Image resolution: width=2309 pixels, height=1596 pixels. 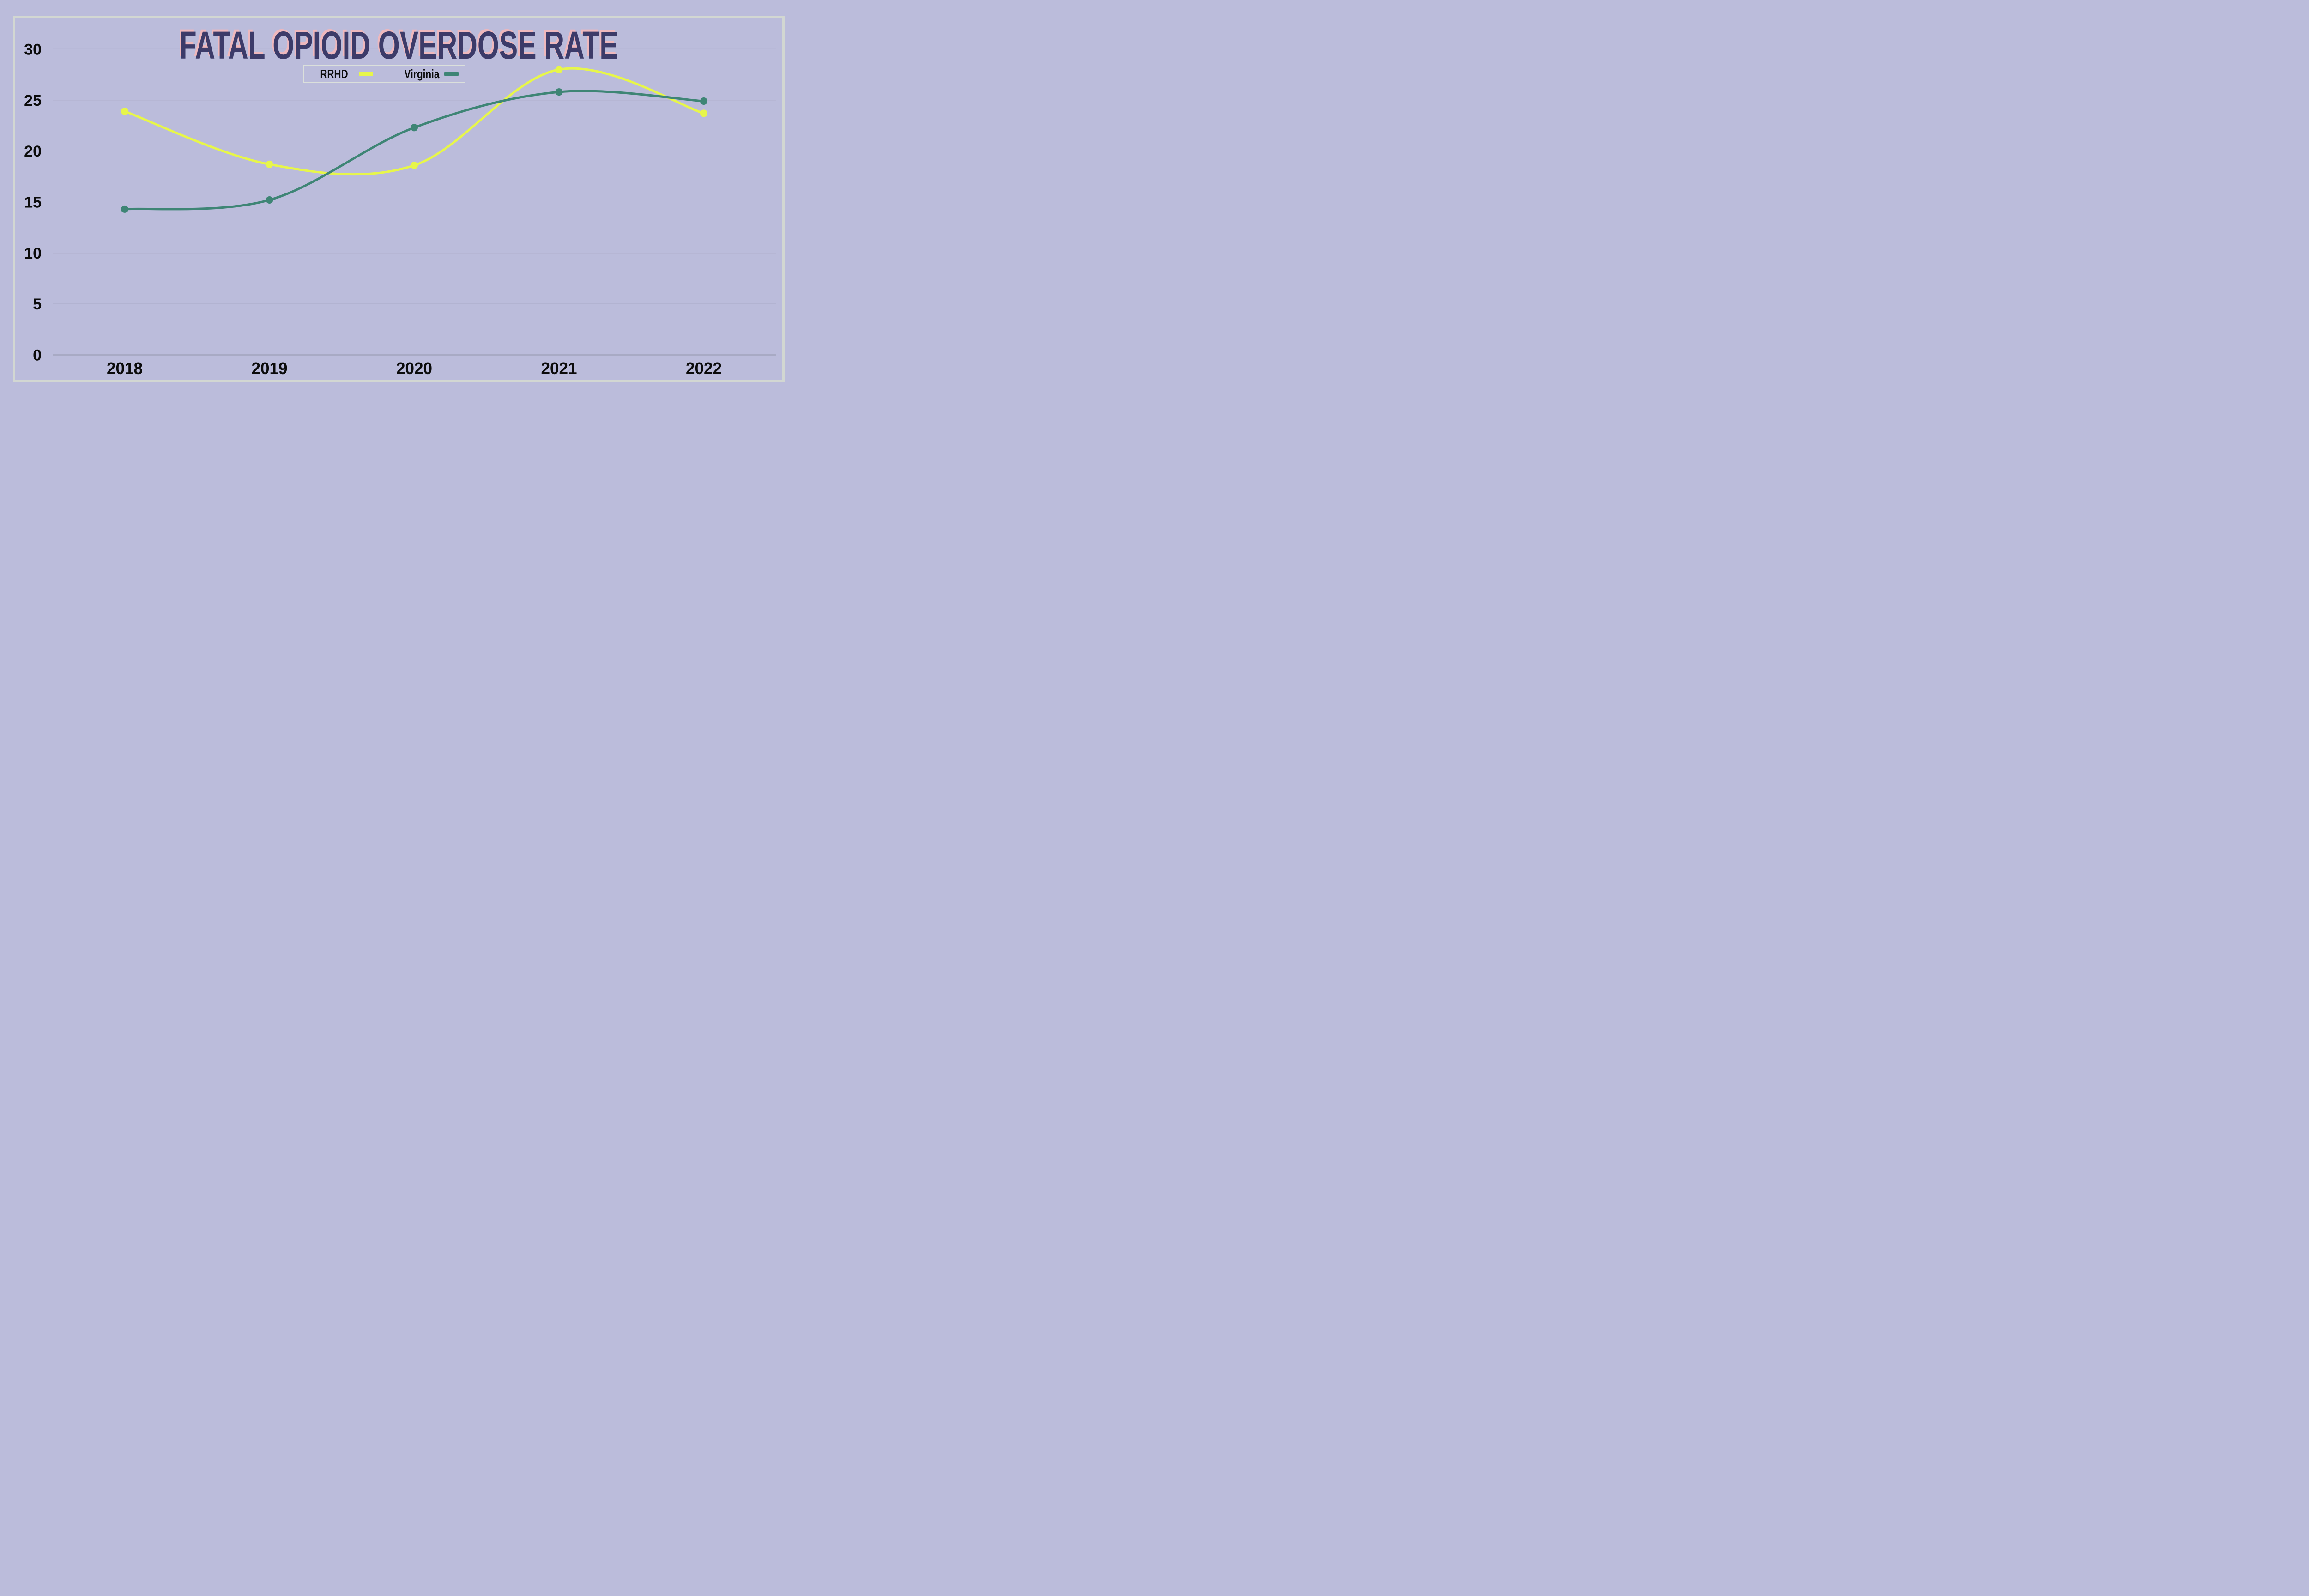 I want to click on series-line-virginia, so click(x=414, y=150).